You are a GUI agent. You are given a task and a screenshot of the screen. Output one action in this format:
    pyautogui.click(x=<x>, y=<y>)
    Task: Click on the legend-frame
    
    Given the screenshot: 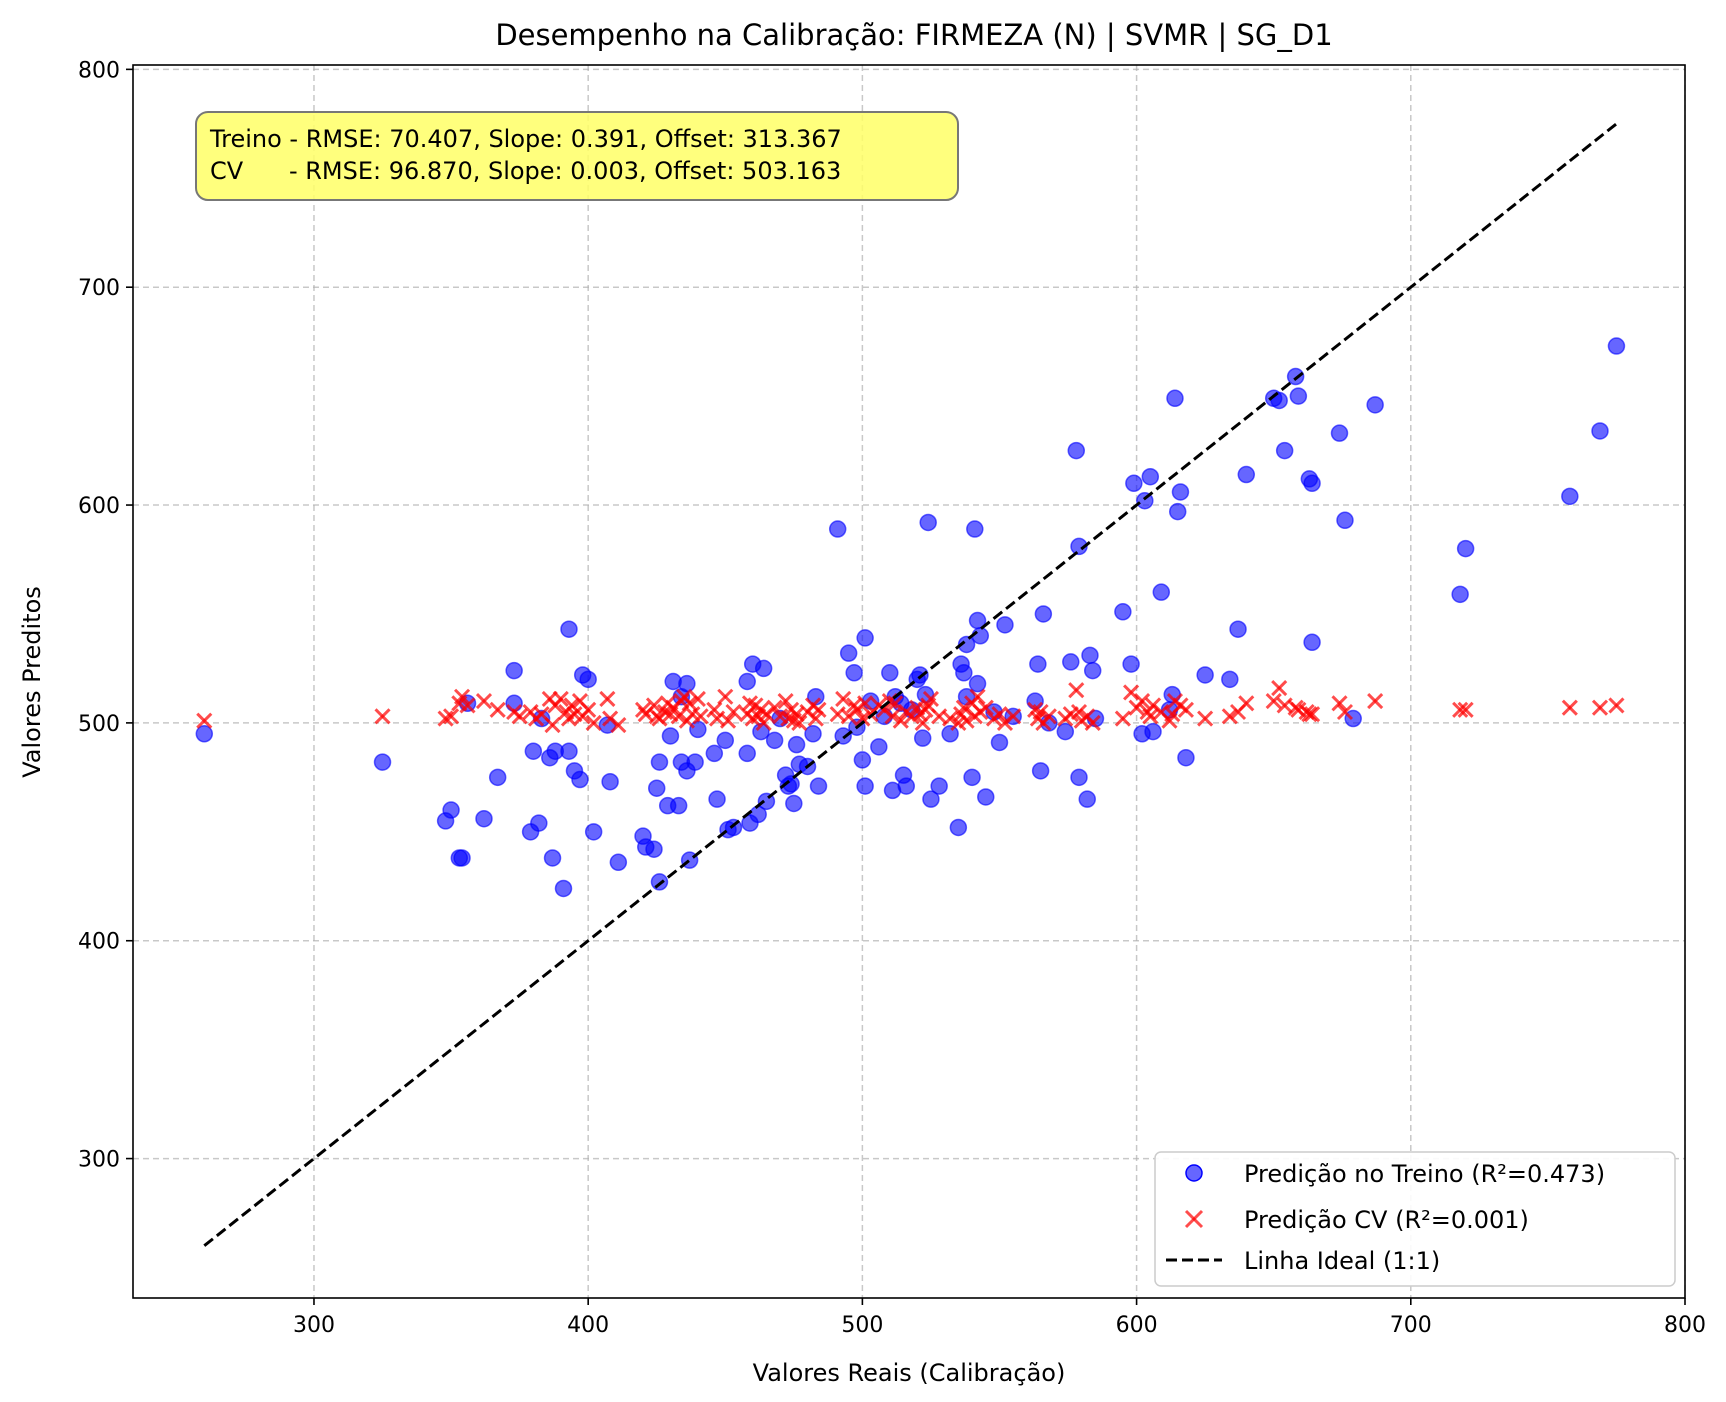 What is the action you would take?
    pyautogui.click(x=1415, y=1219)
    